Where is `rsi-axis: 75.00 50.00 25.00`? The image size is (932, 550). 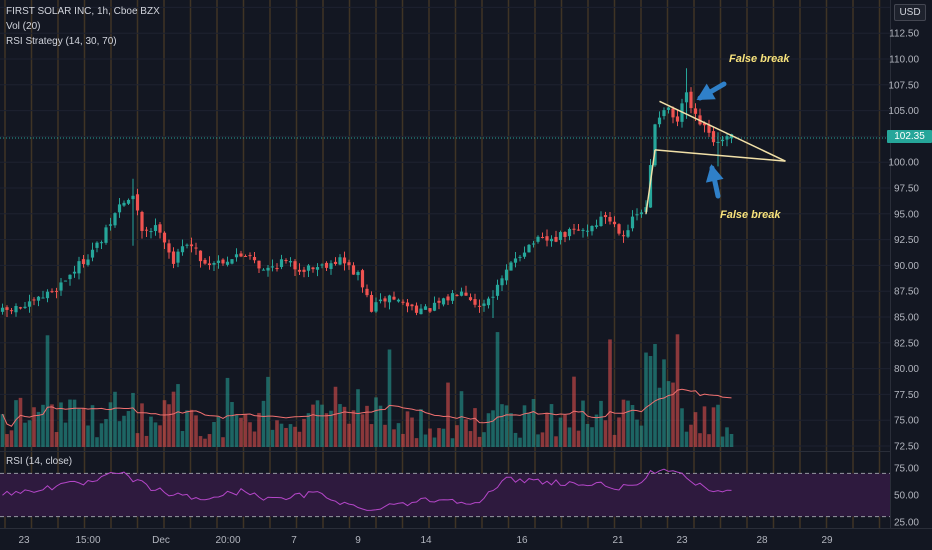 rsi-axis: 75.00 50.00 25.00 is located at coordinates (906, 496).